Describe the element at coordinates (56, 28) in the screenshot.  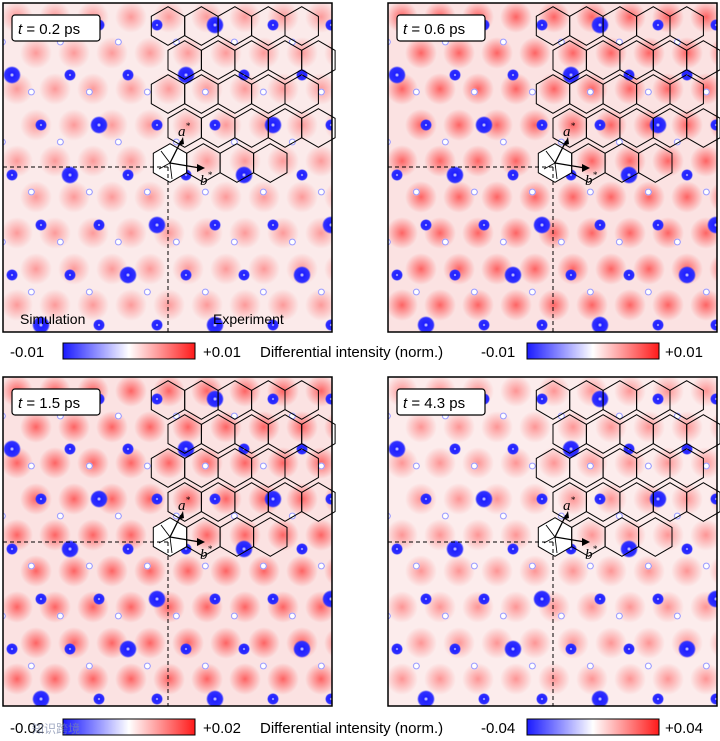
I see `time-badge` at that location.